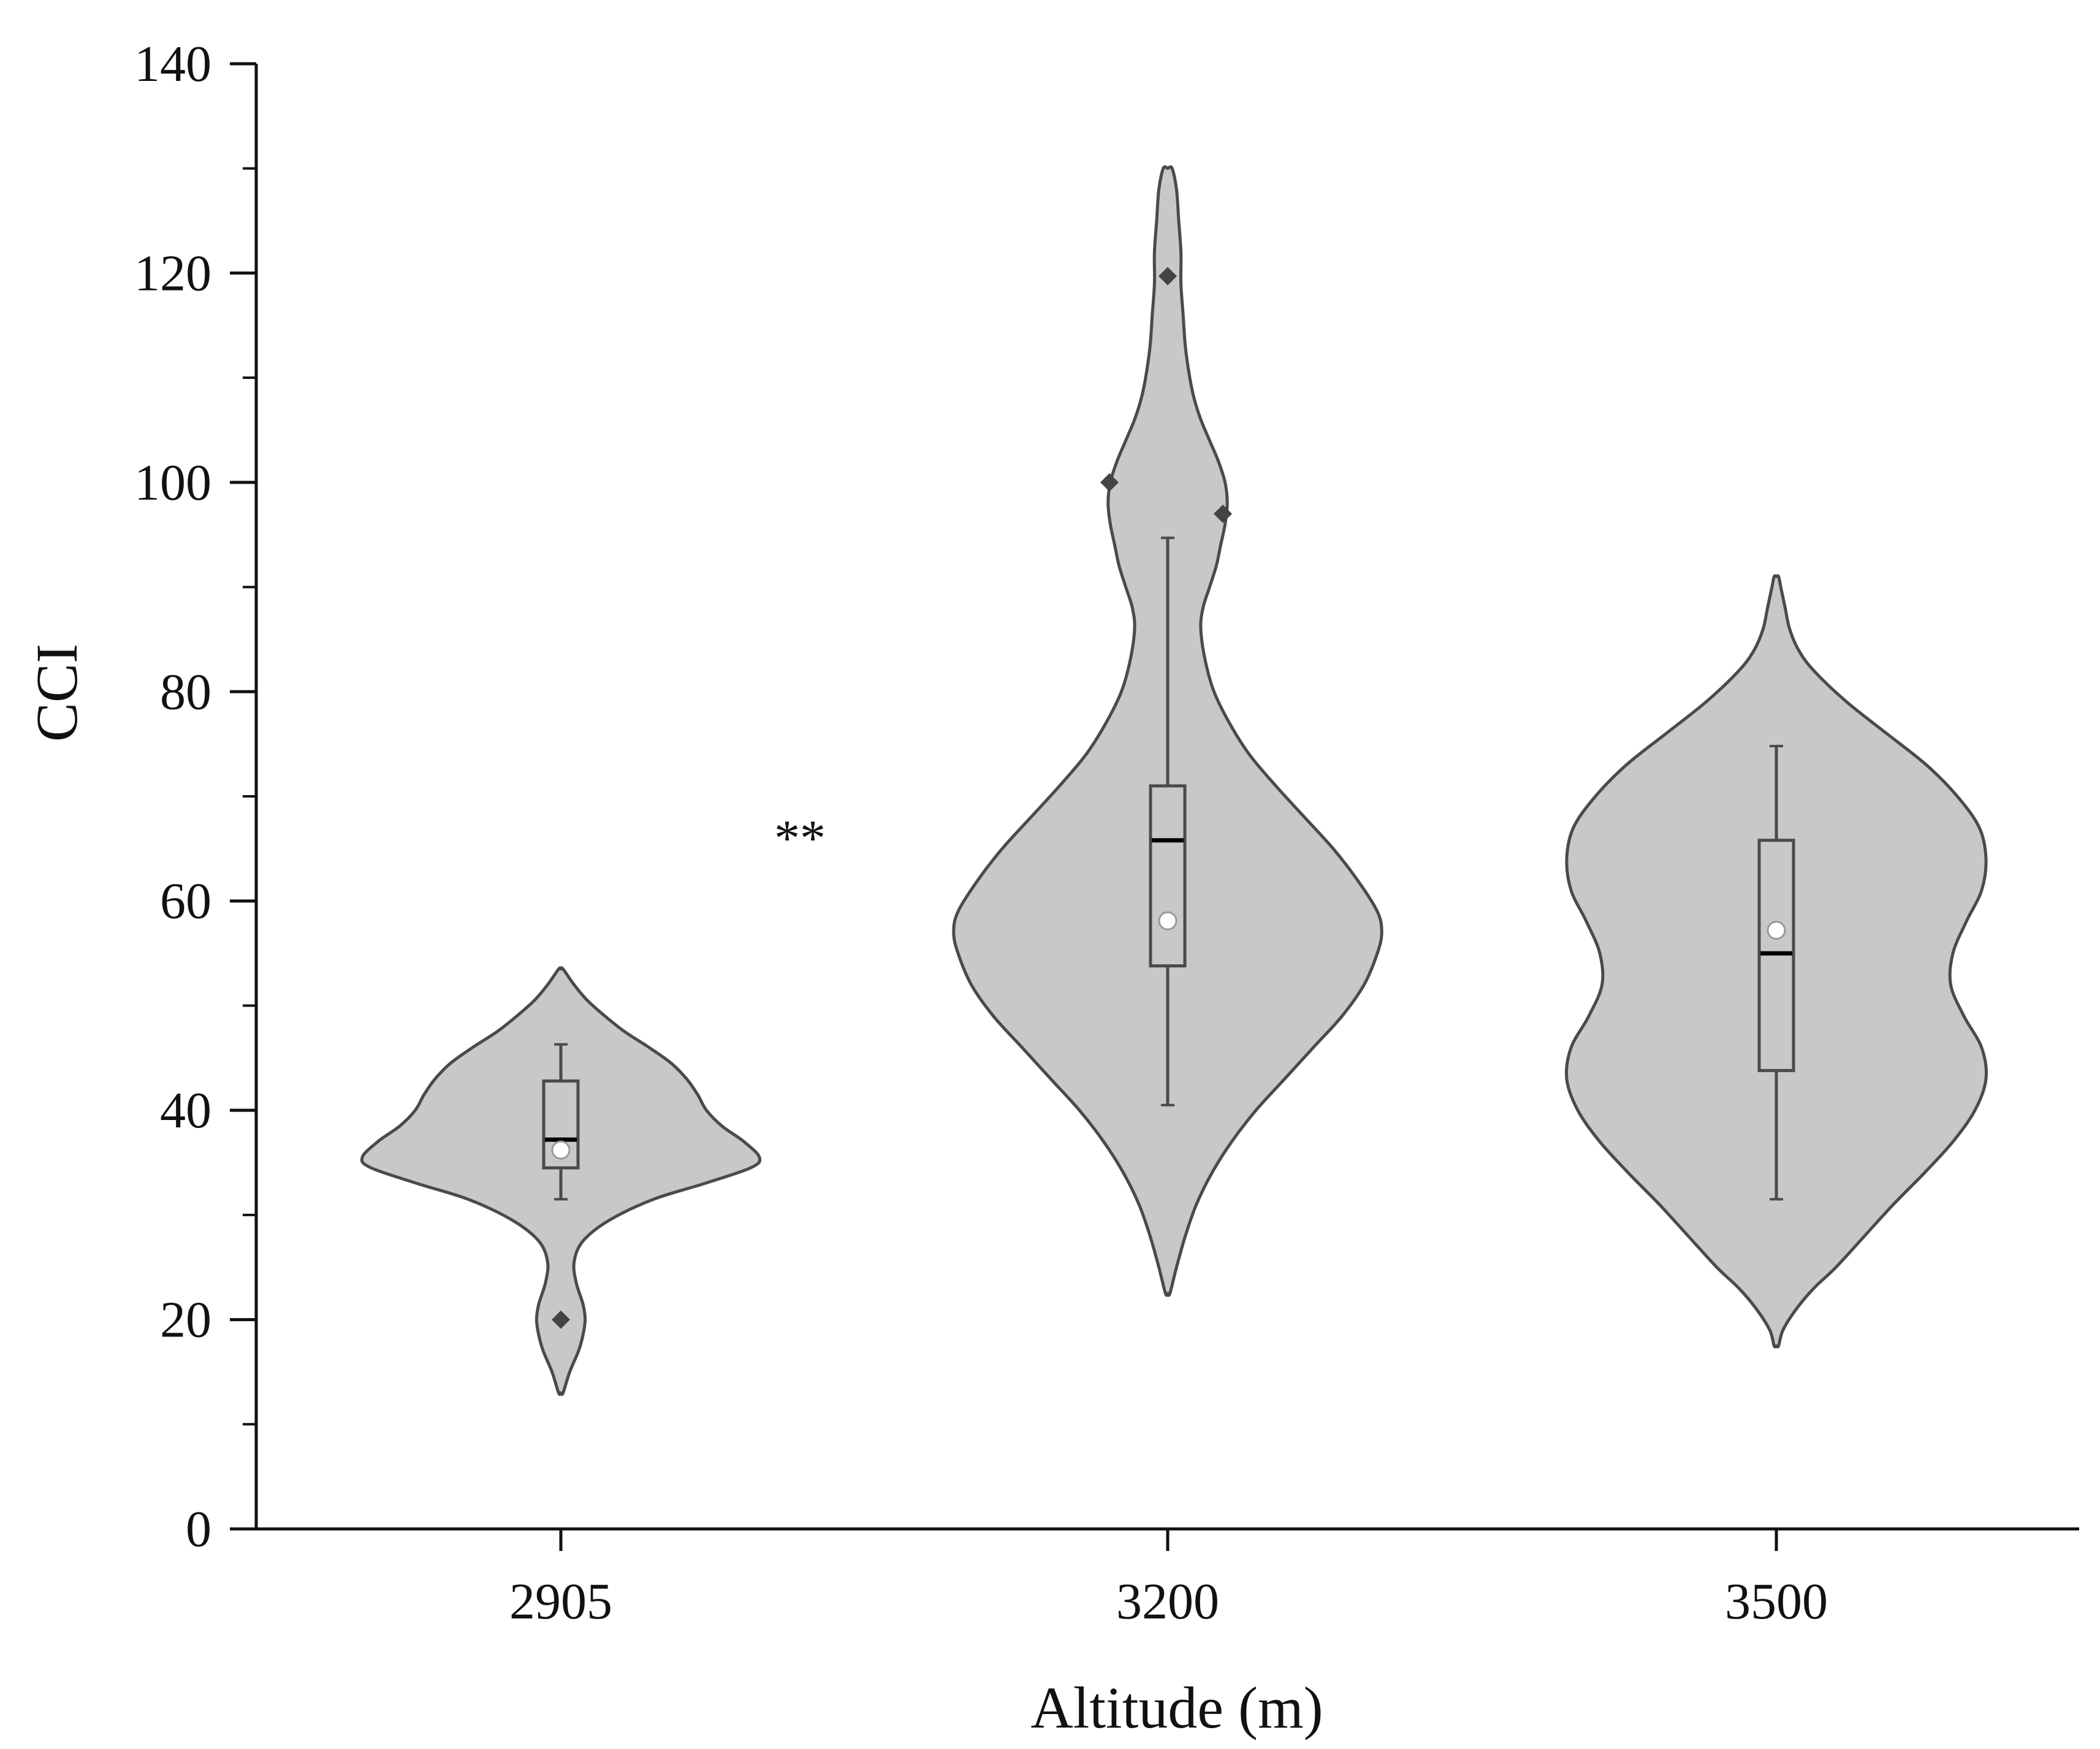 The width and height of the screenshot is (2100, 1749). What do you see at coordinates (561, 1601) in the screenshot?
I see `x-tick-label: 2905` at bounding box center [561, 1601].